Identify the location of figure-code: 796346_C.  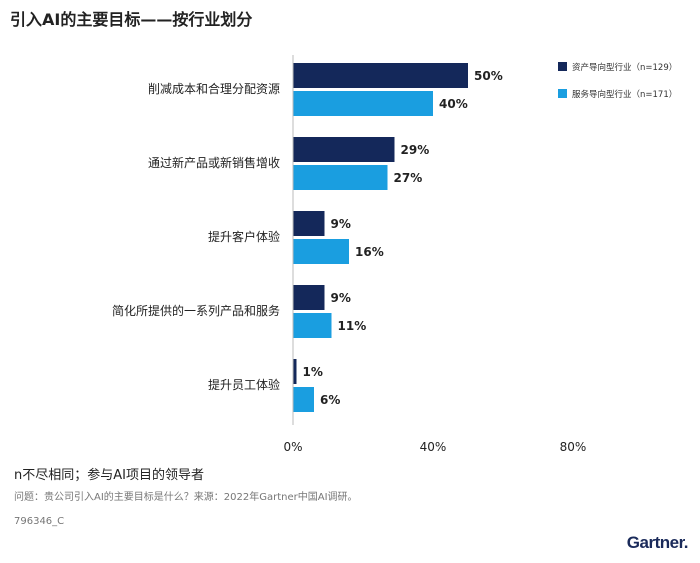
(39, 521).